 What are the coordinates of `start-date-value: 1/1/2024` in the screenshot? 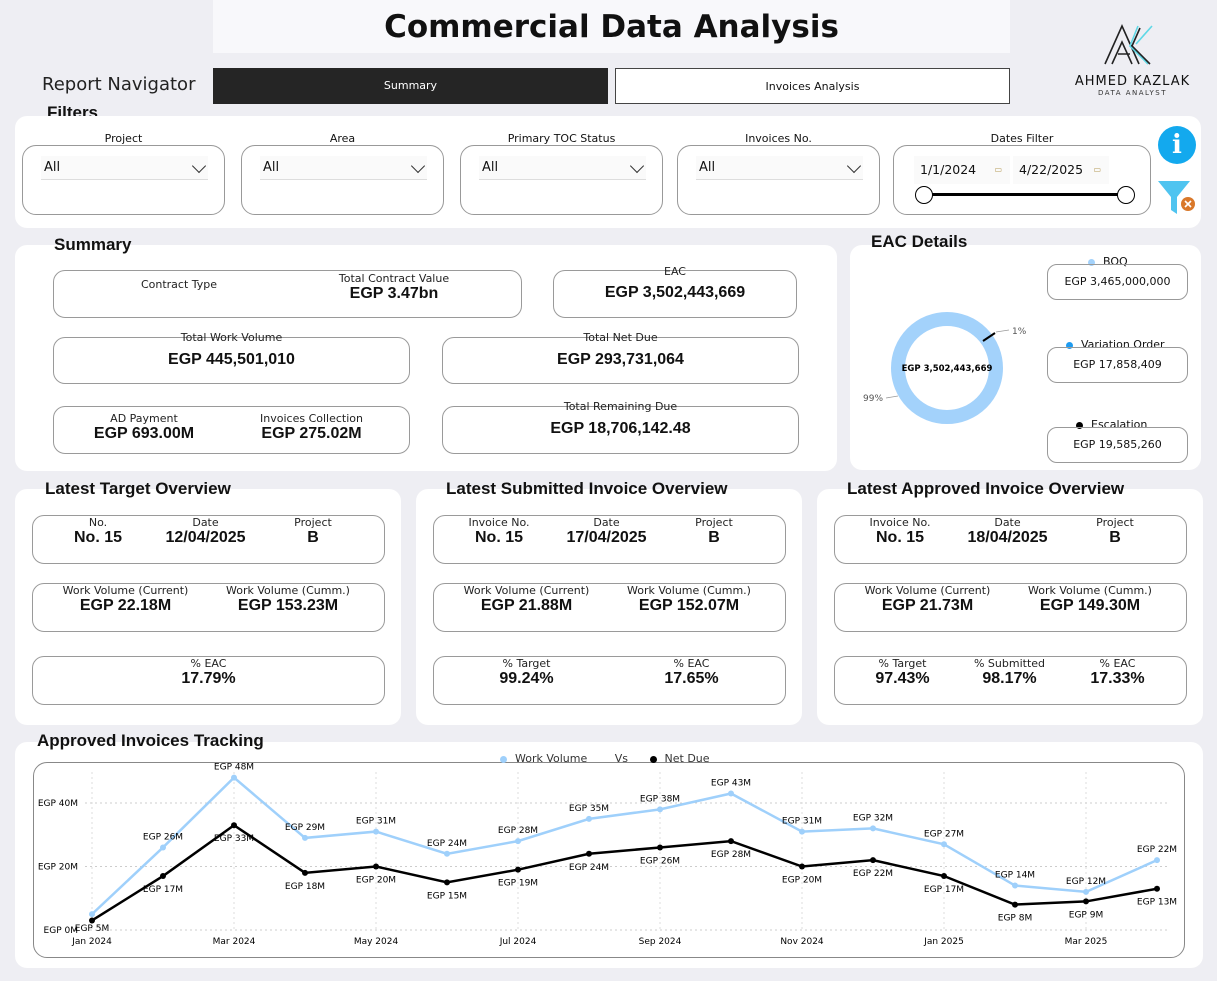 It's located at (948, 169).